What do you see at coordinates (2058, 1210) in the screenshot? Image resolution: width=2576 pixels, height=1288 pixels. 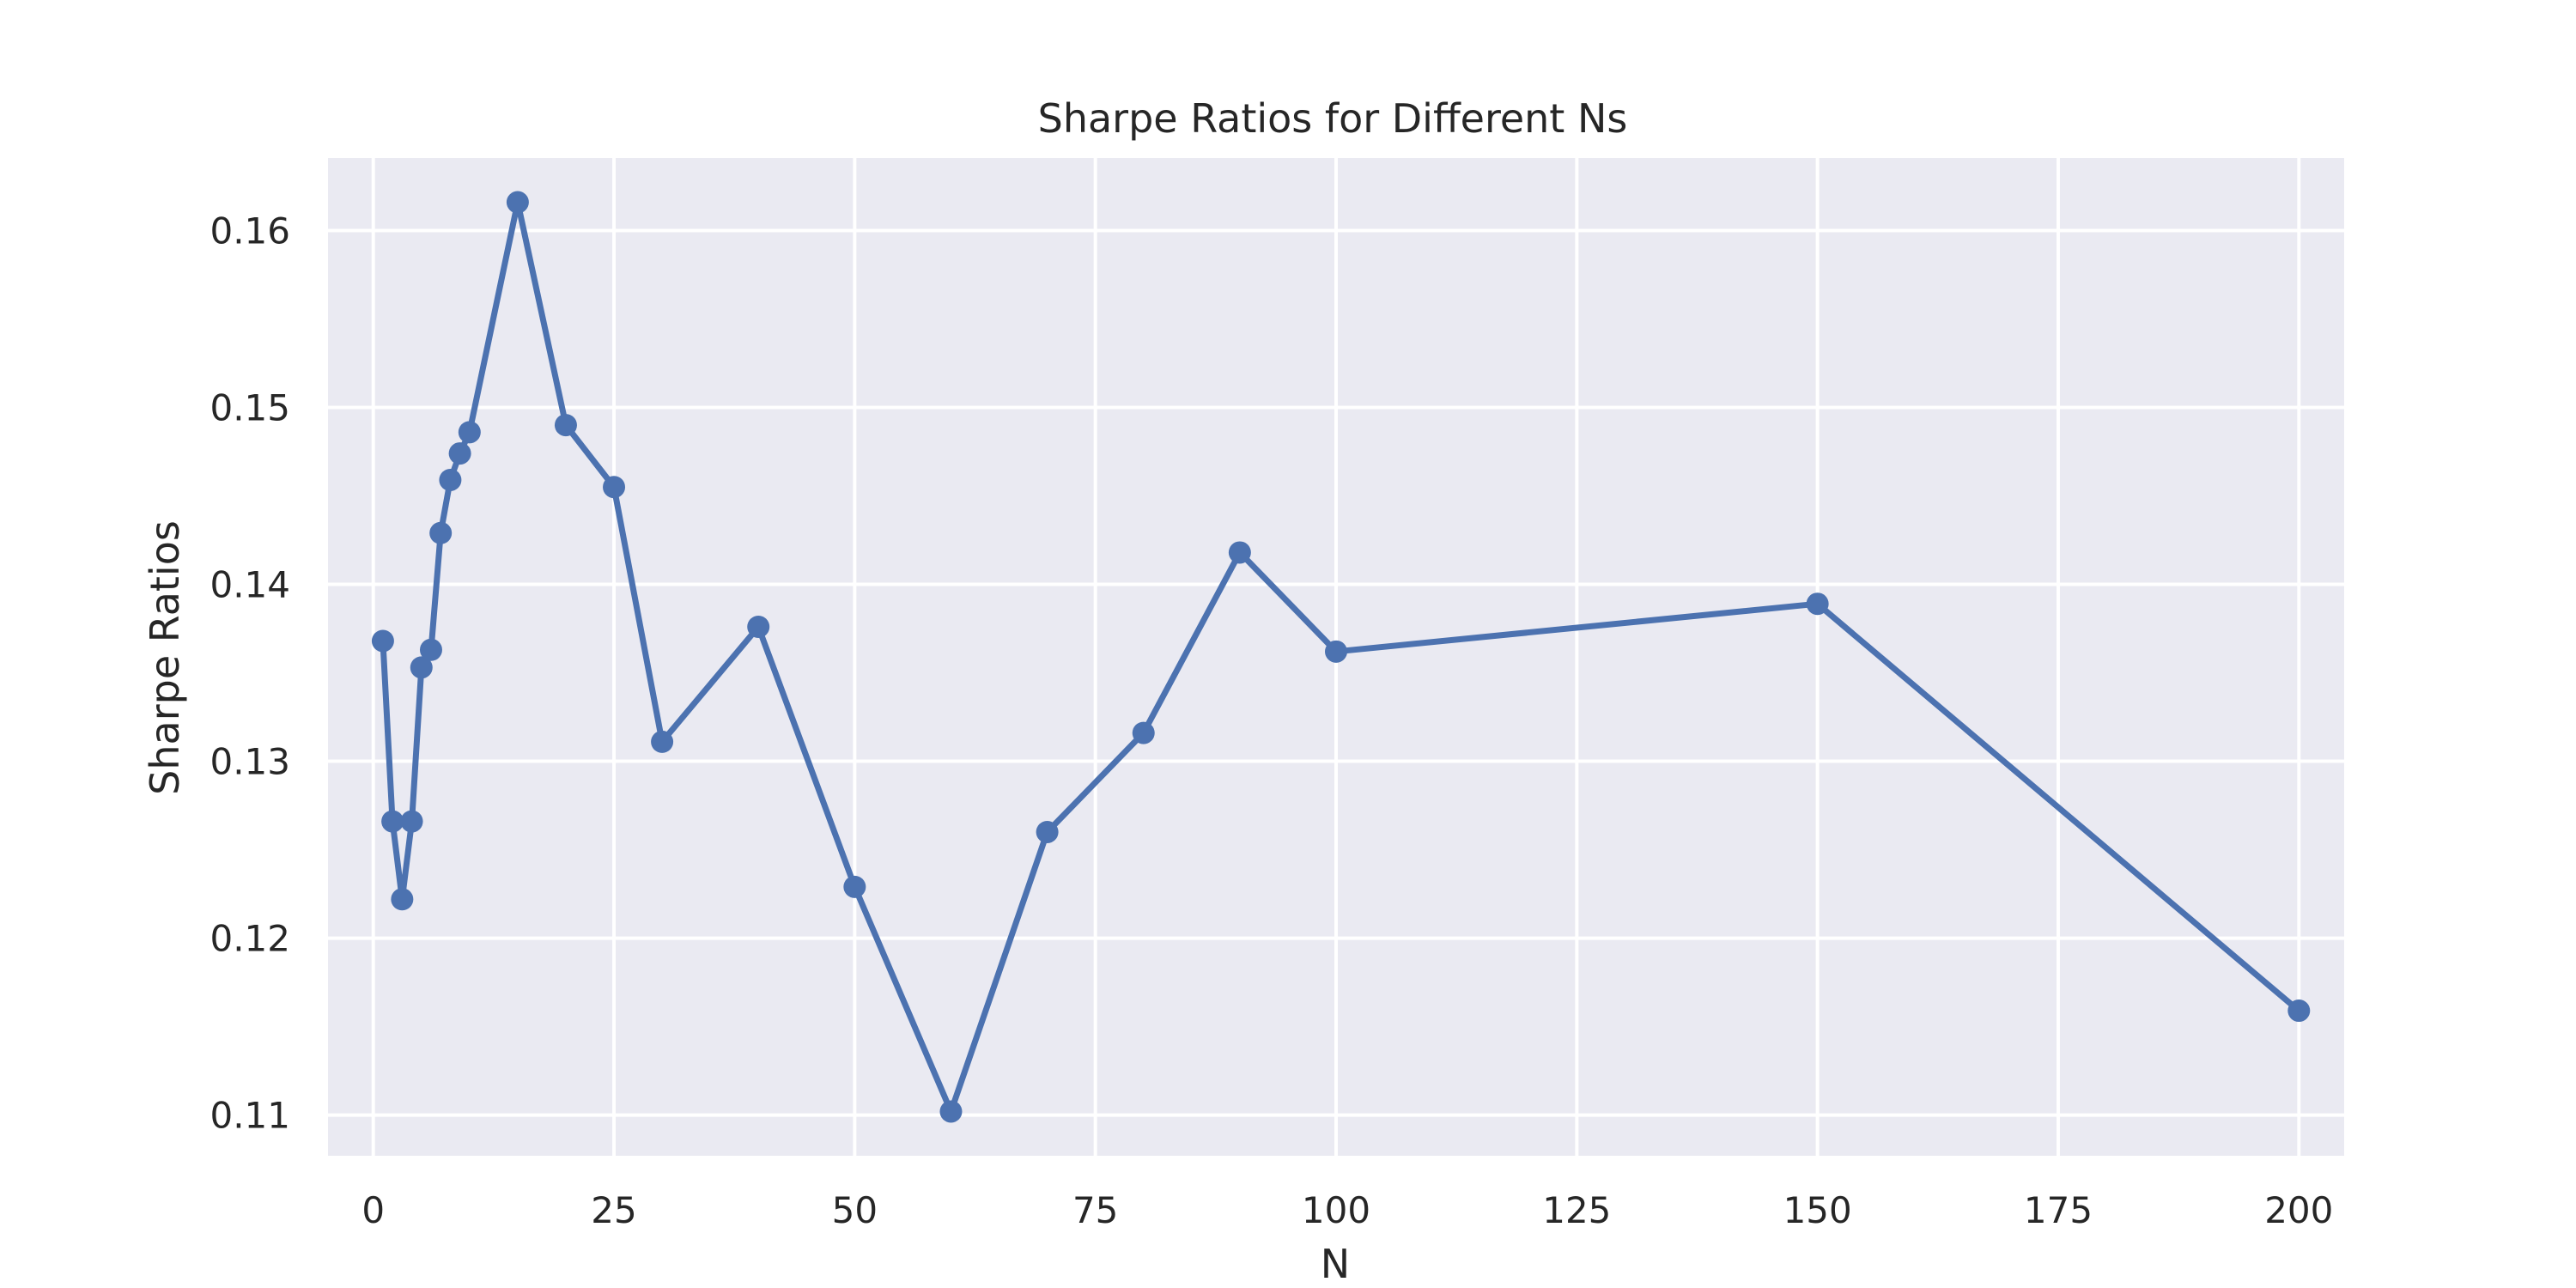 I see `x-tick-label: 175` at bounding box center [2058, 1210].